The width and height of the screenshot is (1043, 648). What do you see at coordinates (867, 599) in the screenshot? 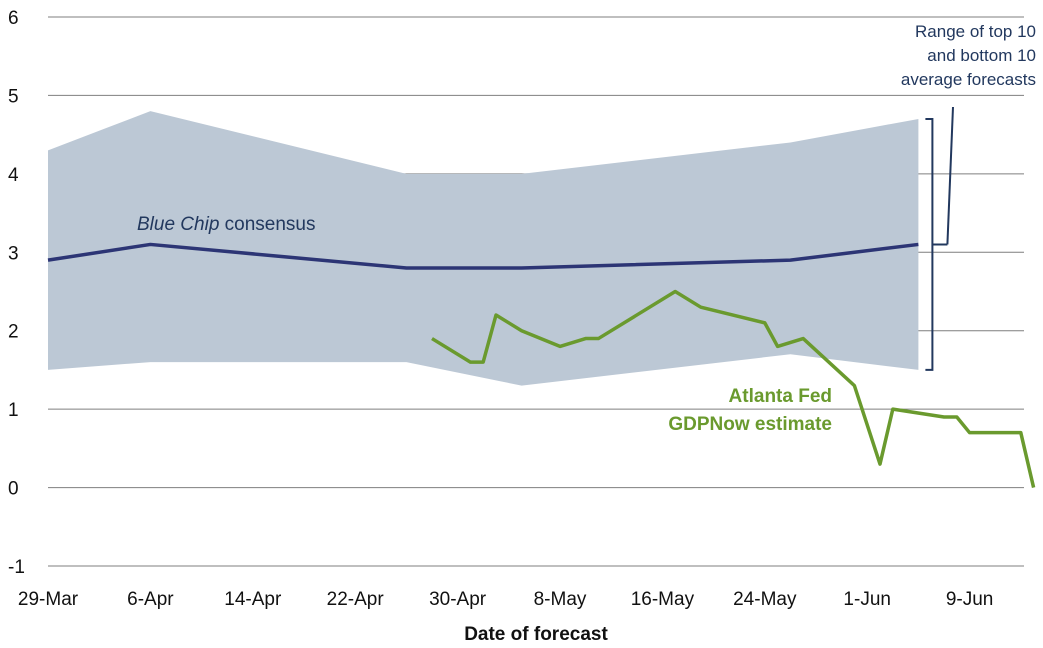
I see `x-tick-label: 1-Jun` at bounding box center [867, 599].